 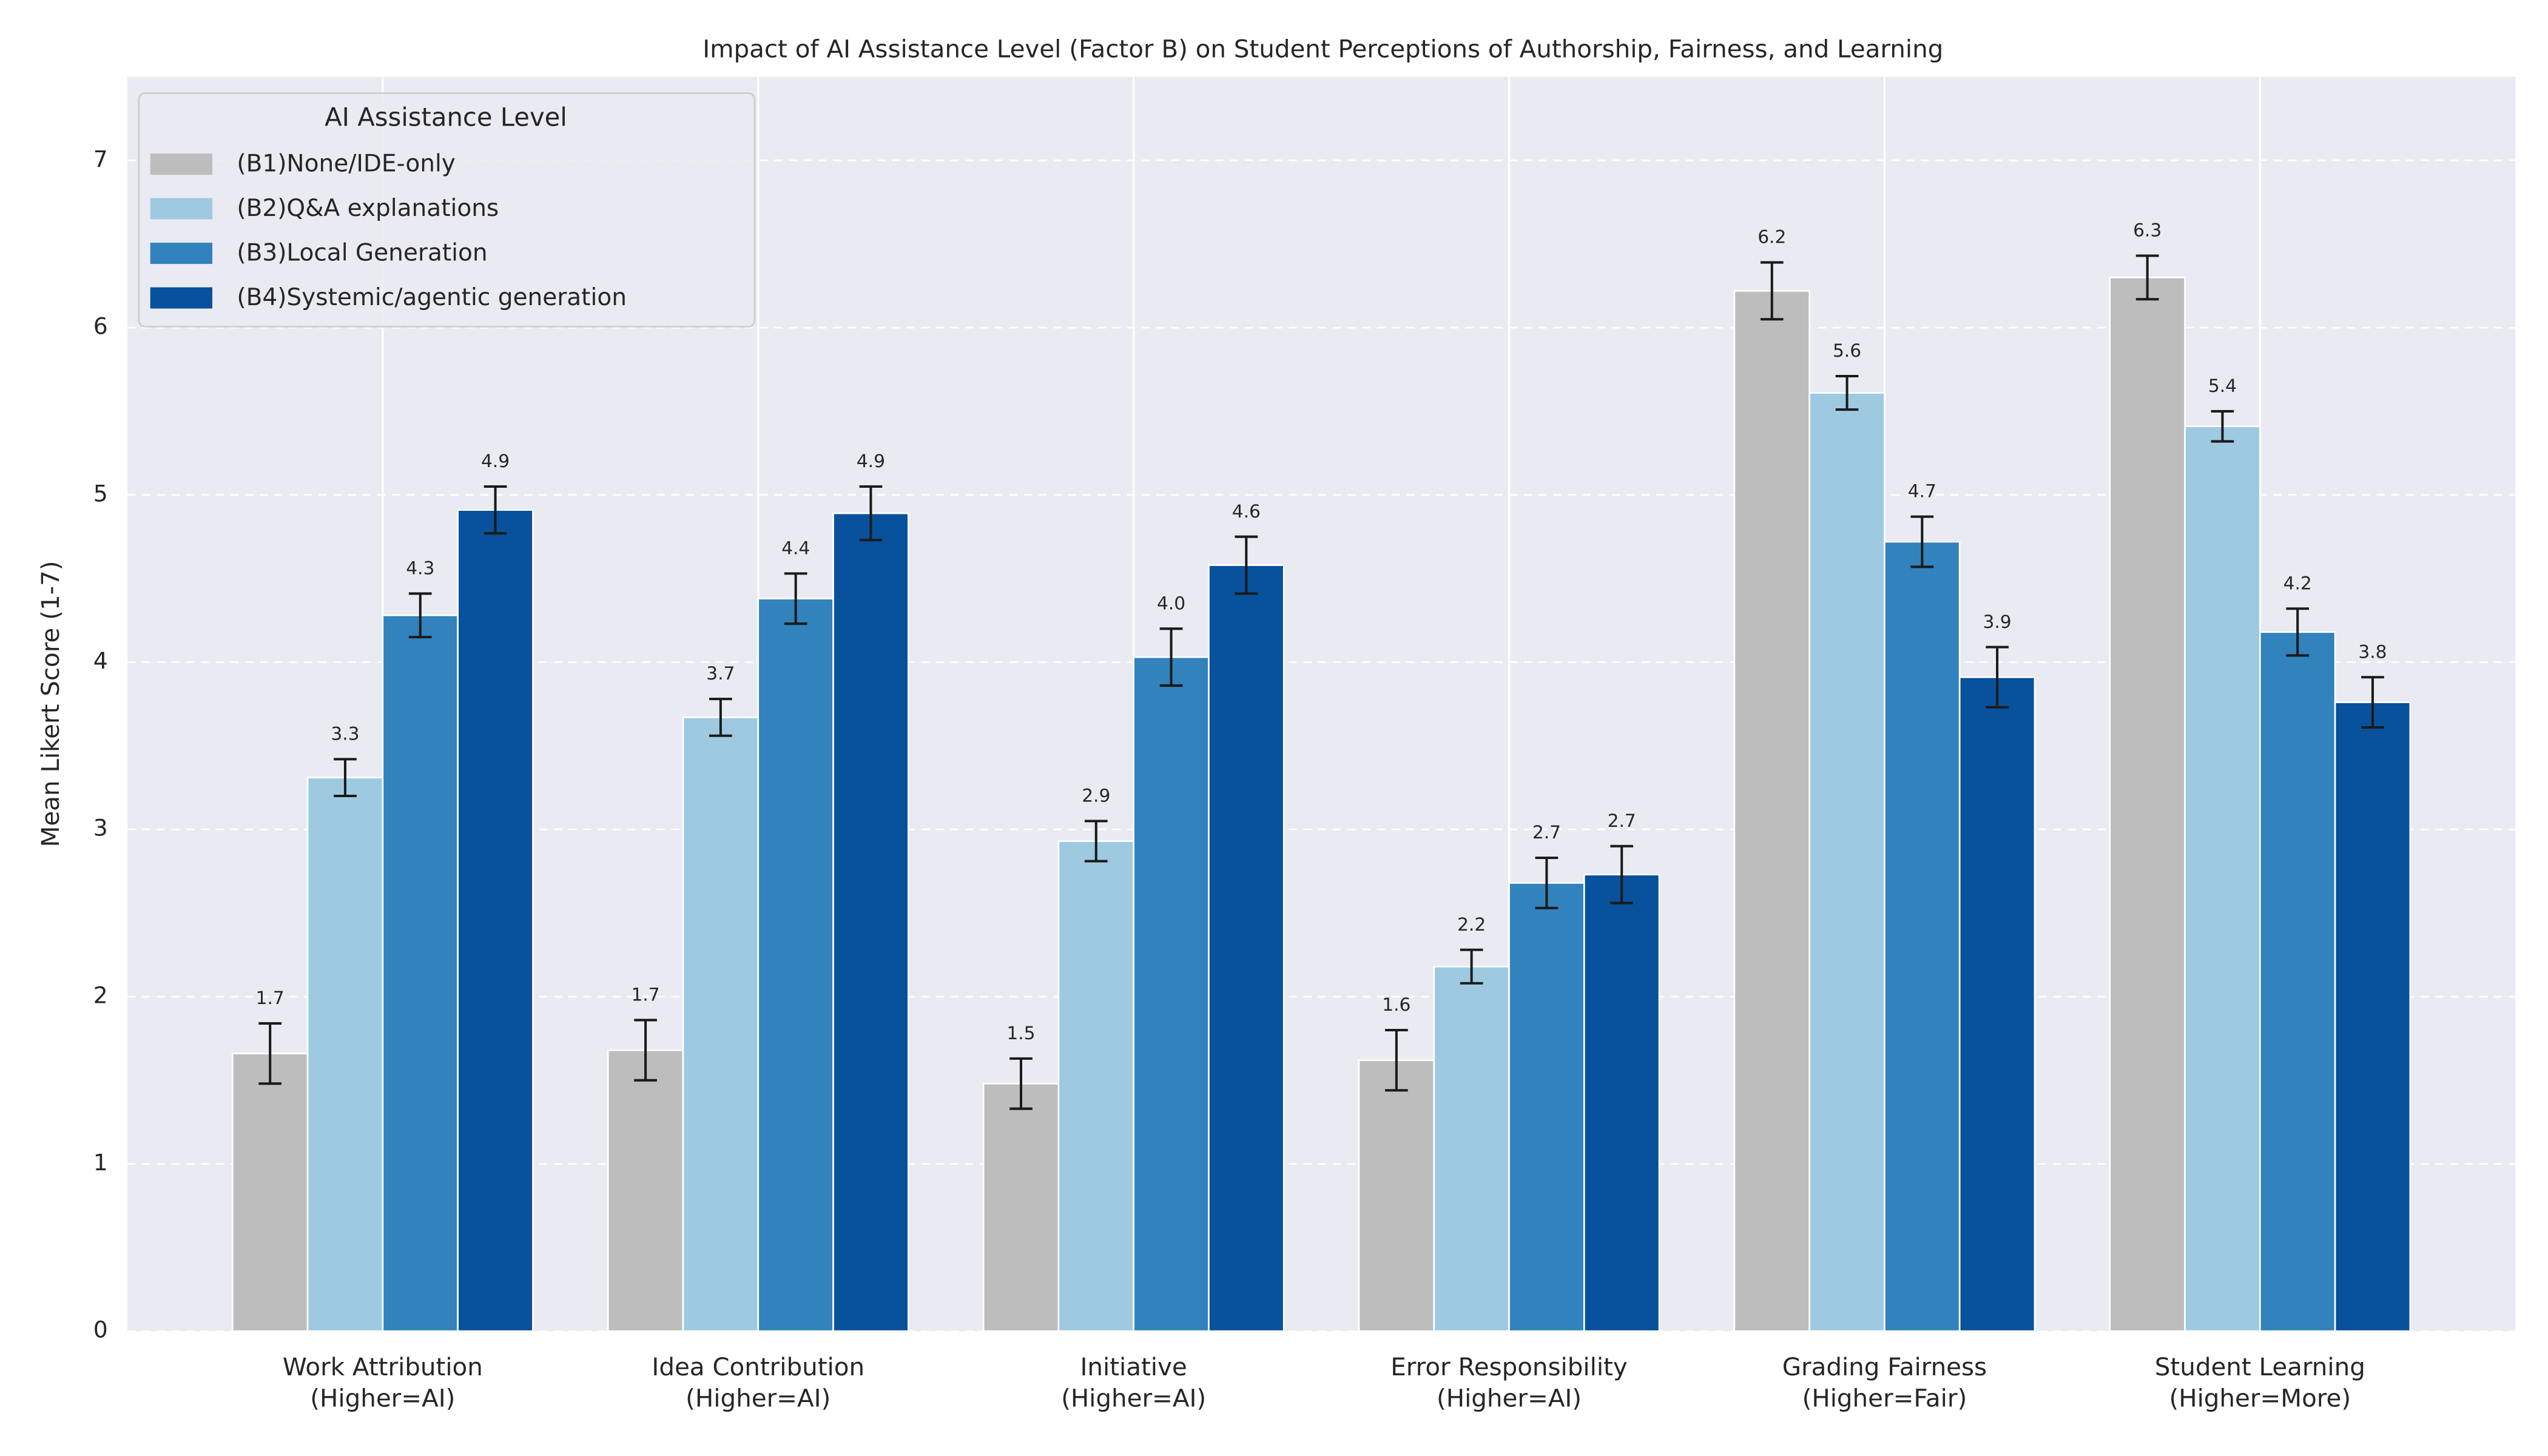 What do you see at coordinates (50, 704) in the screenshot?
I see `y-axis-label: Mean Likert Score (1-7)` at bounding box center [50, 704].